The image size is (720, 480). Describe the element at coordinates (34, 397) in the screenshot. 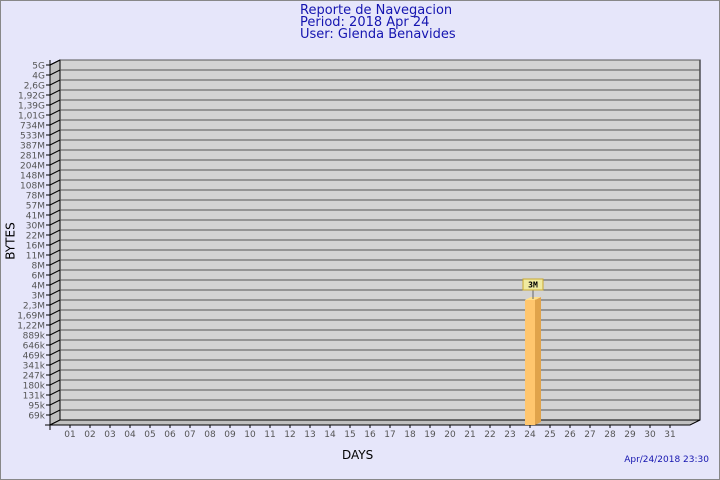

I see `y-tick-label: 131k` at that location.